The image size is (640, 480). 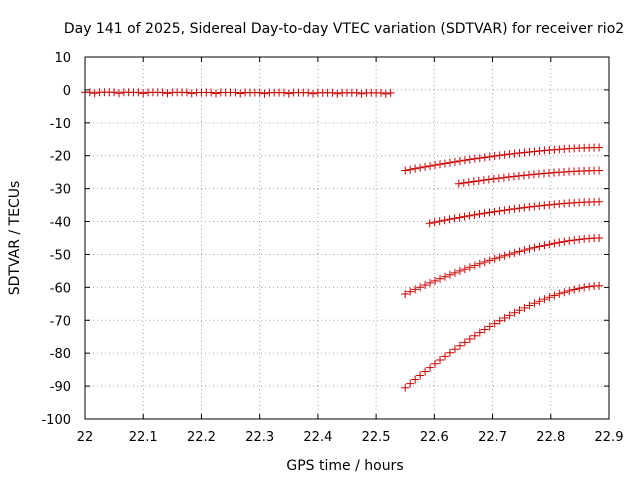 What do you see at coordinates (60, 288) in the screenshot?
I see `y-tick-label: -60` at bounding box center [60, 288].